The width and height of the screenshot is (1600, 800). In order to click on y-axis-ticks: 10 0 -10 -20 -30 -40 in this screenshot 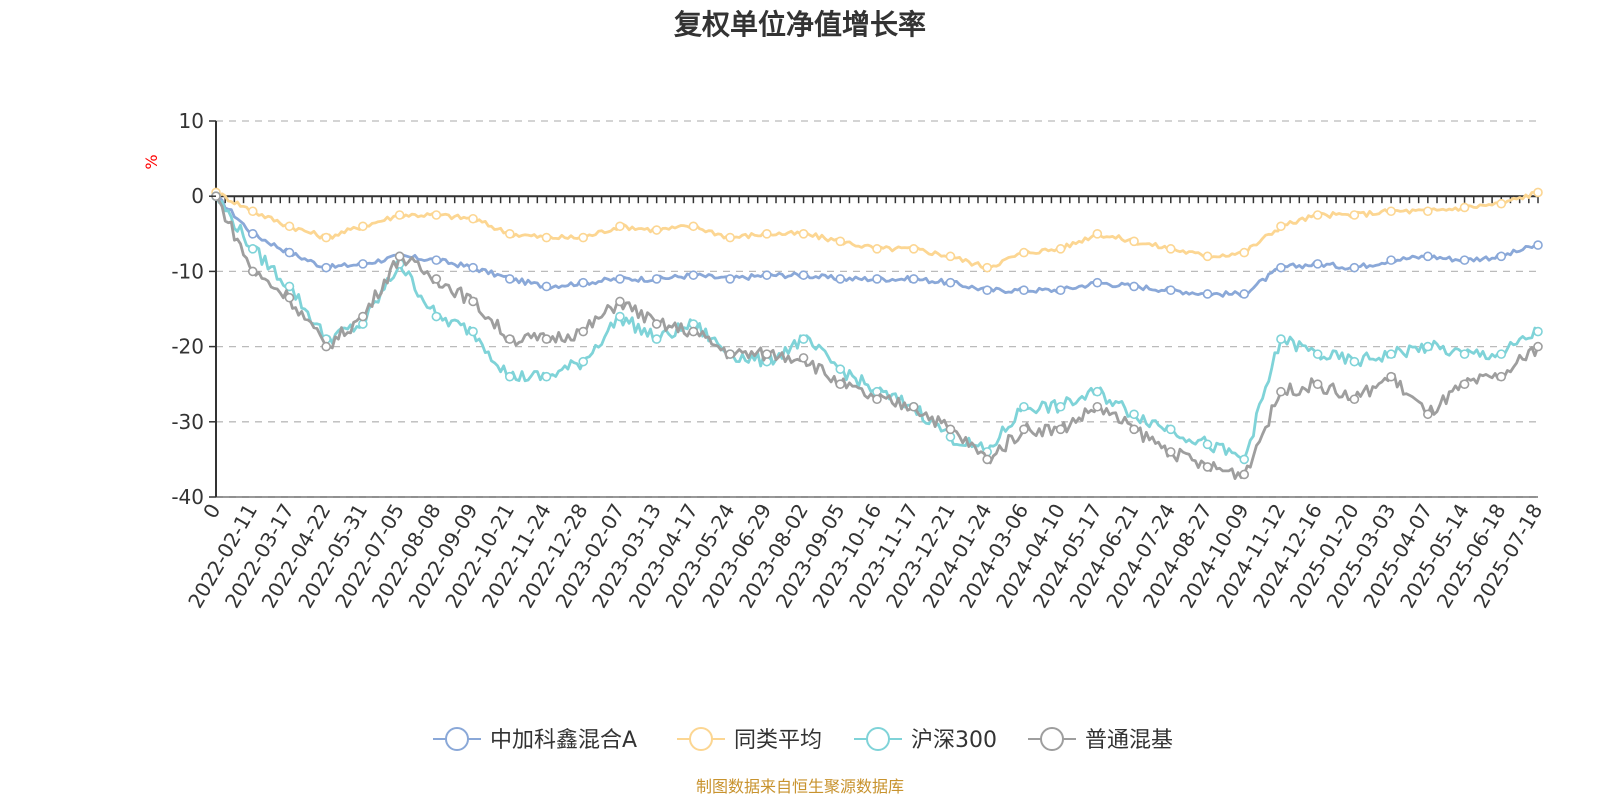, I will do `click(193, 309)`.